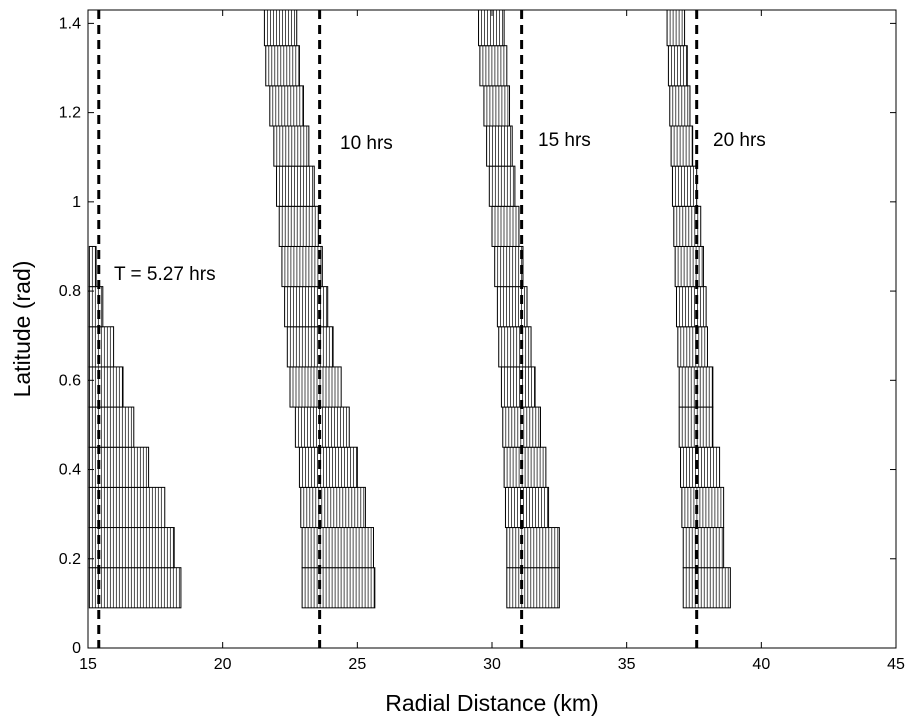  What do you see at coordinates (518, 304) in the screenshot?
I see `series-3-boxes` at bounding box center [518, 304].